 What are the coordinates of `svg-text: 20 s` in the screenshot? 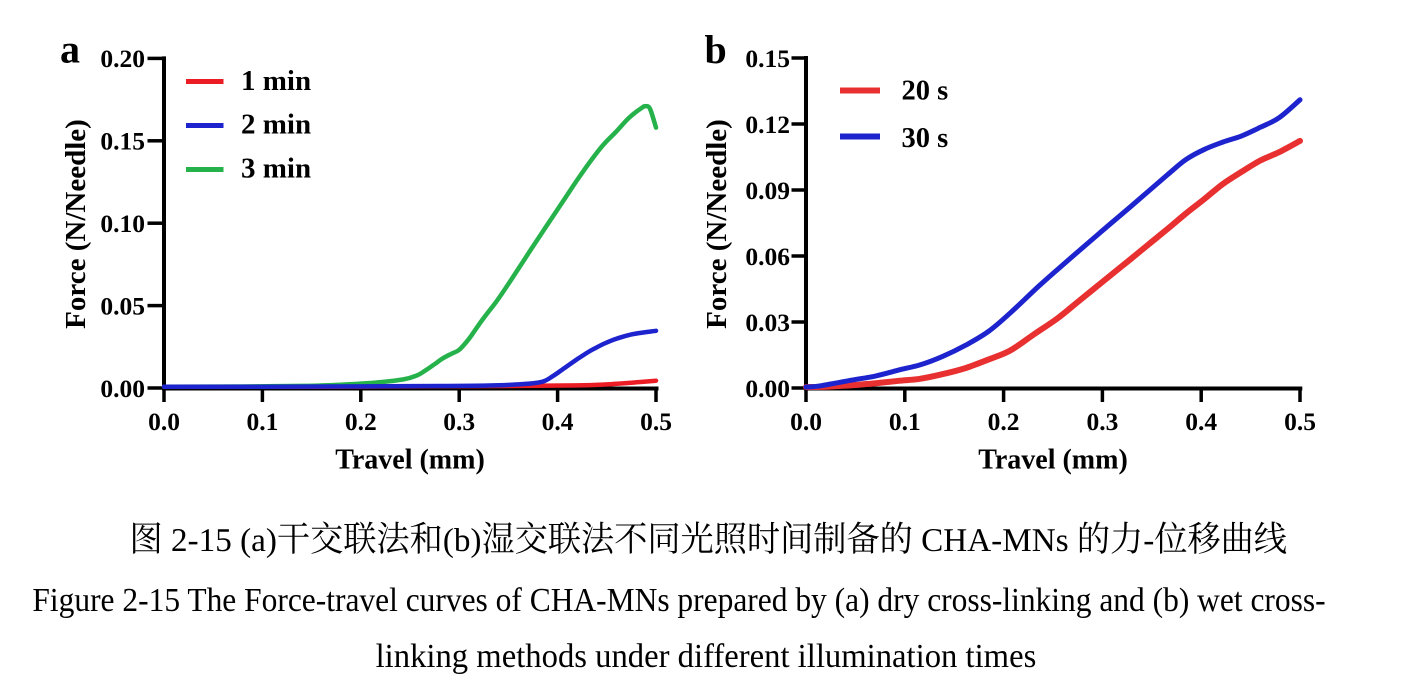 It's located at (925, 91).